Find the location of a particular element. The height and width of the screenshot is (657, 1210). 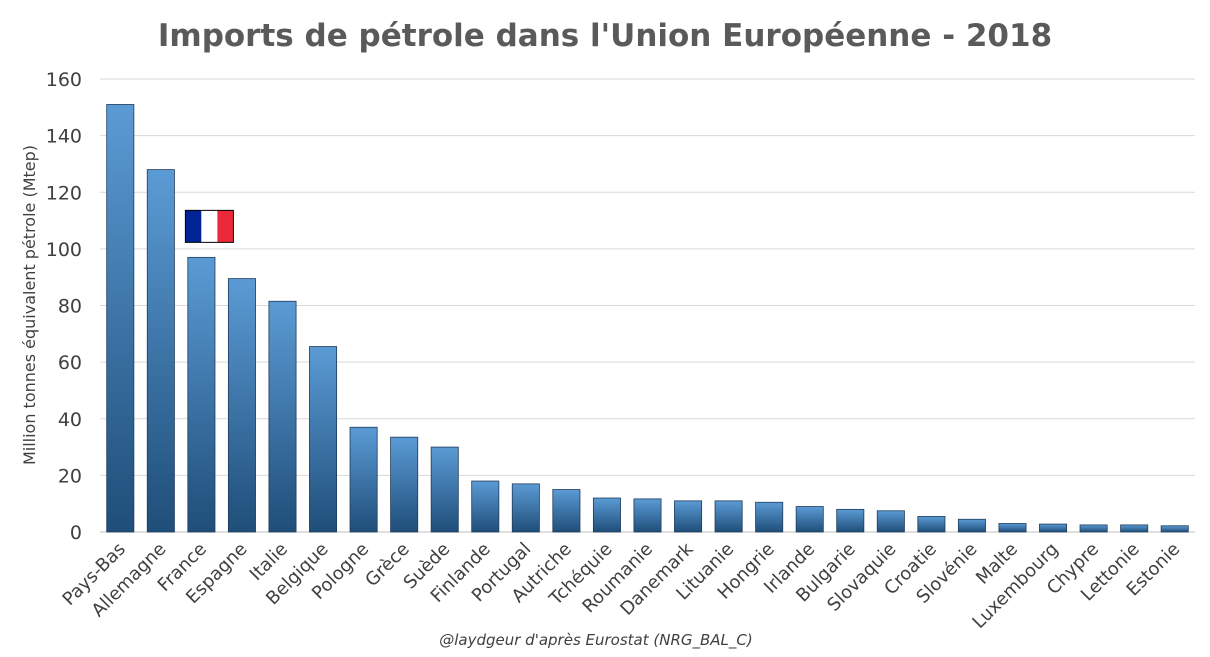

y-tick-label: 0 is located at coordinates (76, 533).